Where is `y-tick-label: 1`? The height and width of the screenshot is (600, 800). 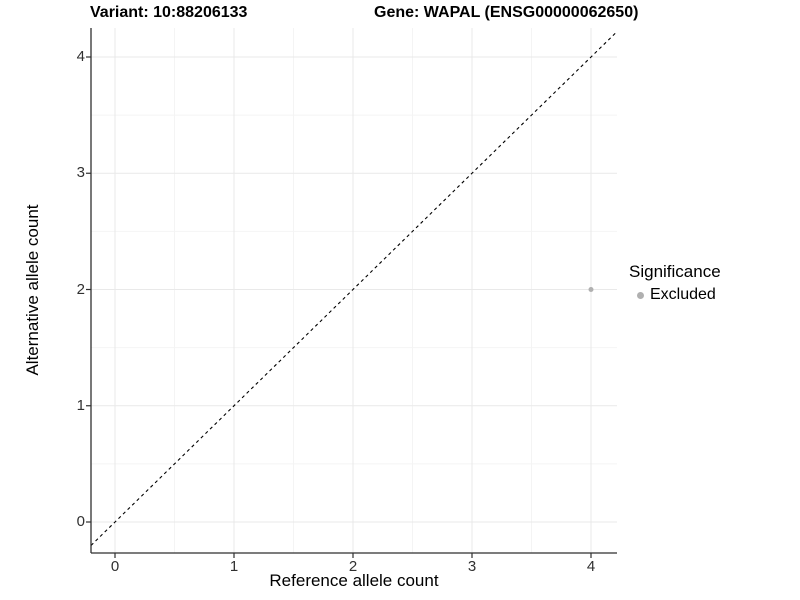
y-tick-label: 1 is located at coordinates (80, 405).